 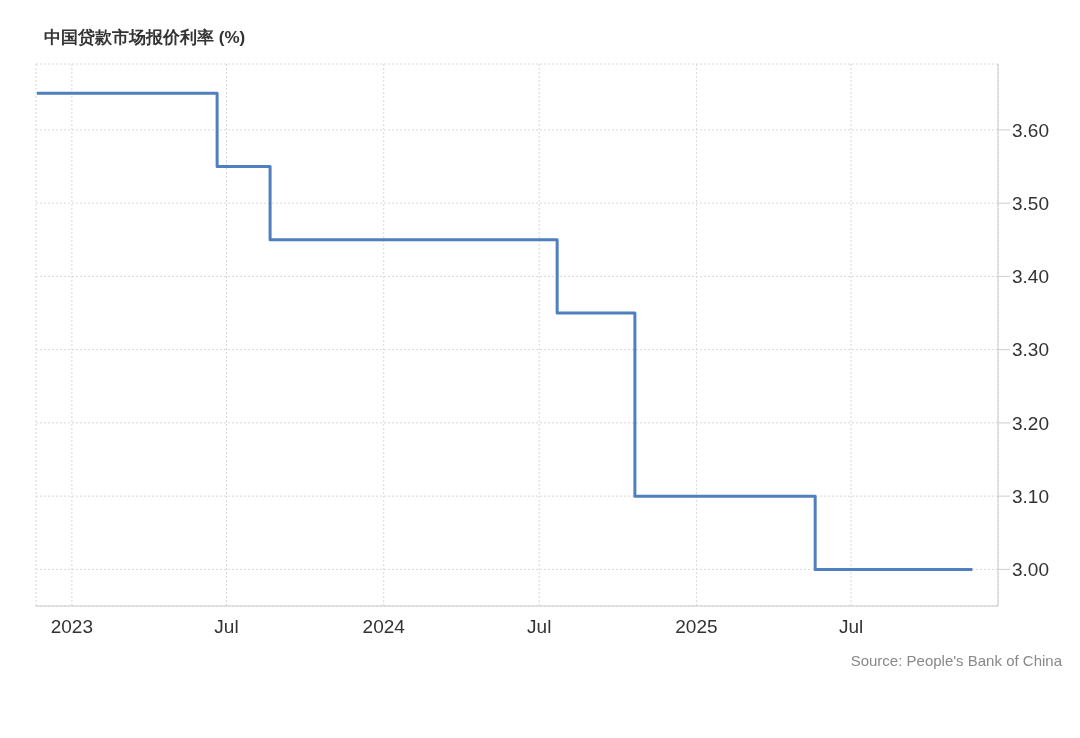 I want to click on source-note: Source: People's Bank of China, so click(x=955, y=660).